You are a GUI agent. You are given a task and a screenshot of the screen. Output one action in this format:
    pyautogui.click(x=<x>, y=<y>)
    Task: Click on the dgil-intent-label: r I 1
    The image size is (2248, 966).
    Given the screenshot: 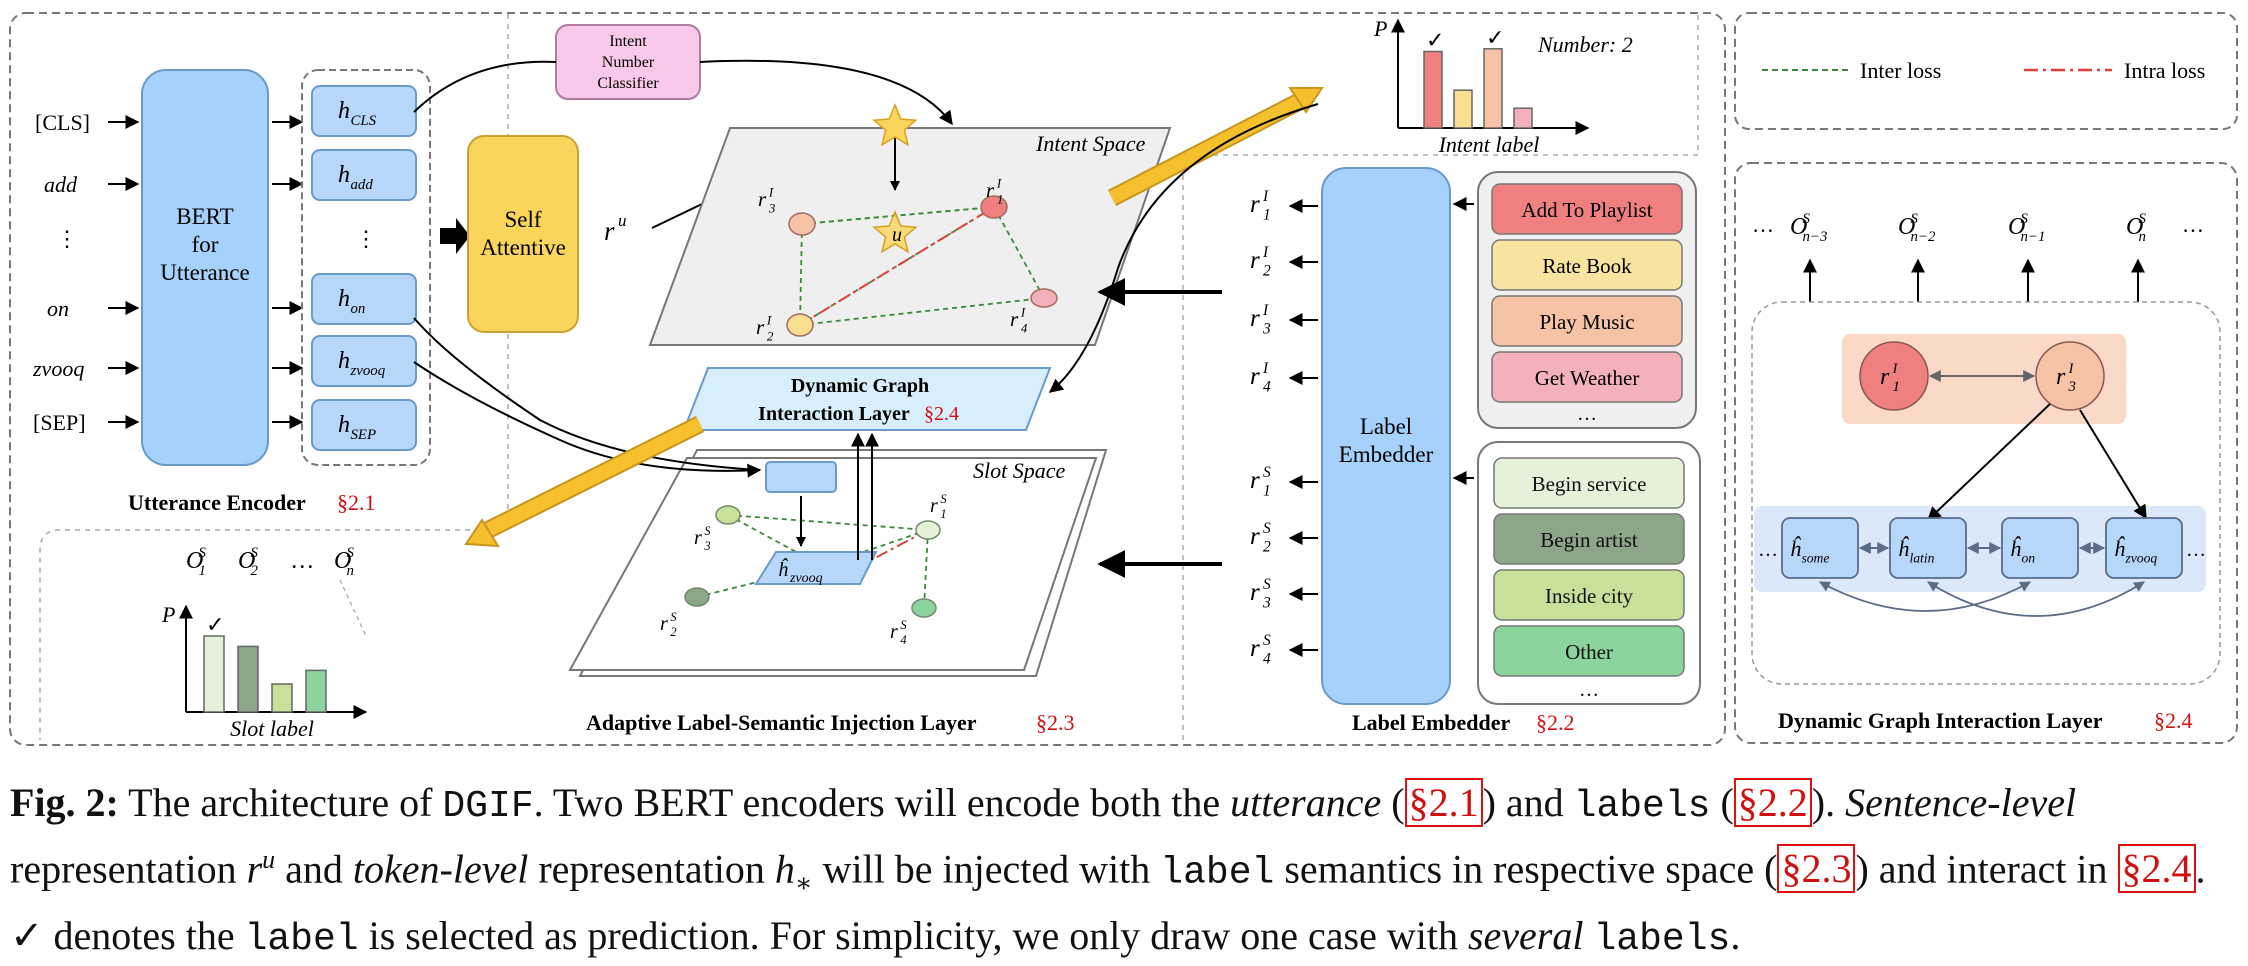 What is the action you would take?
    pyautogui.click(x=1890, y=378)
    